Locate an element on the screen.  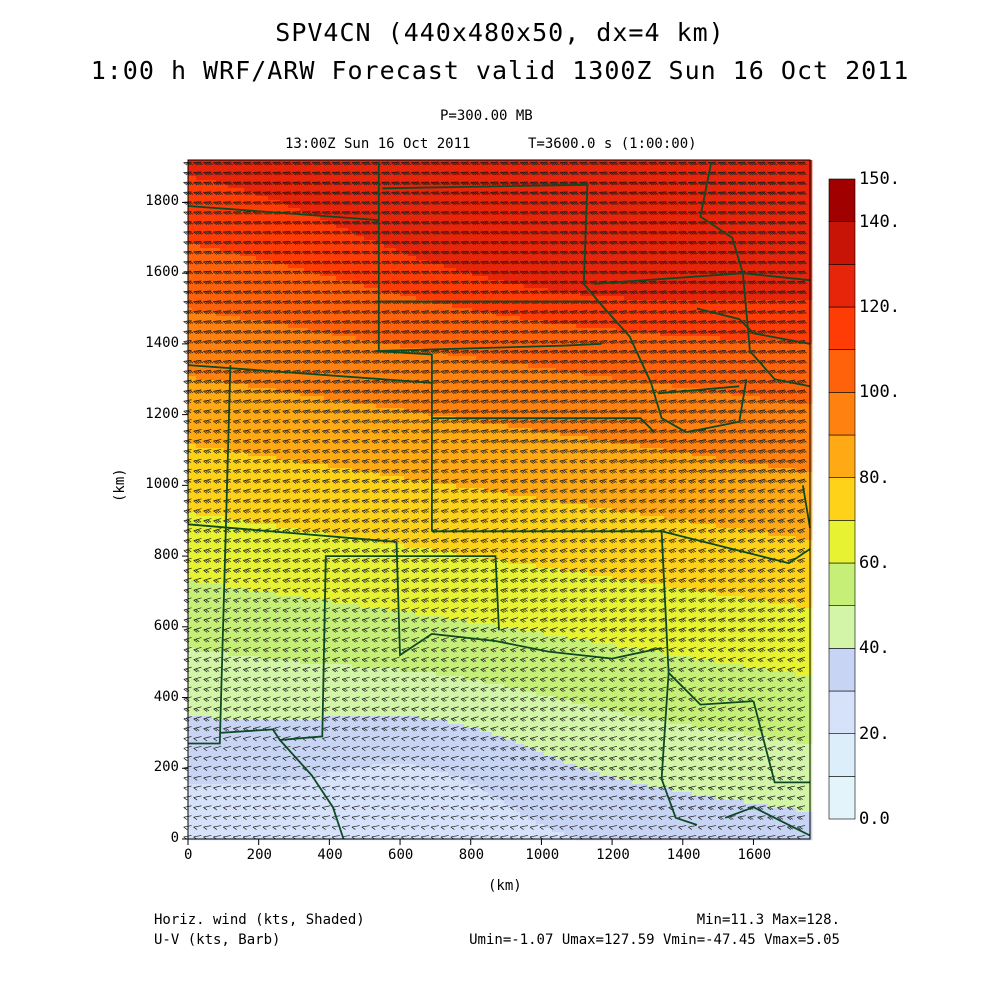
x-tick-label: 200 is located at coordinates (259, 855).